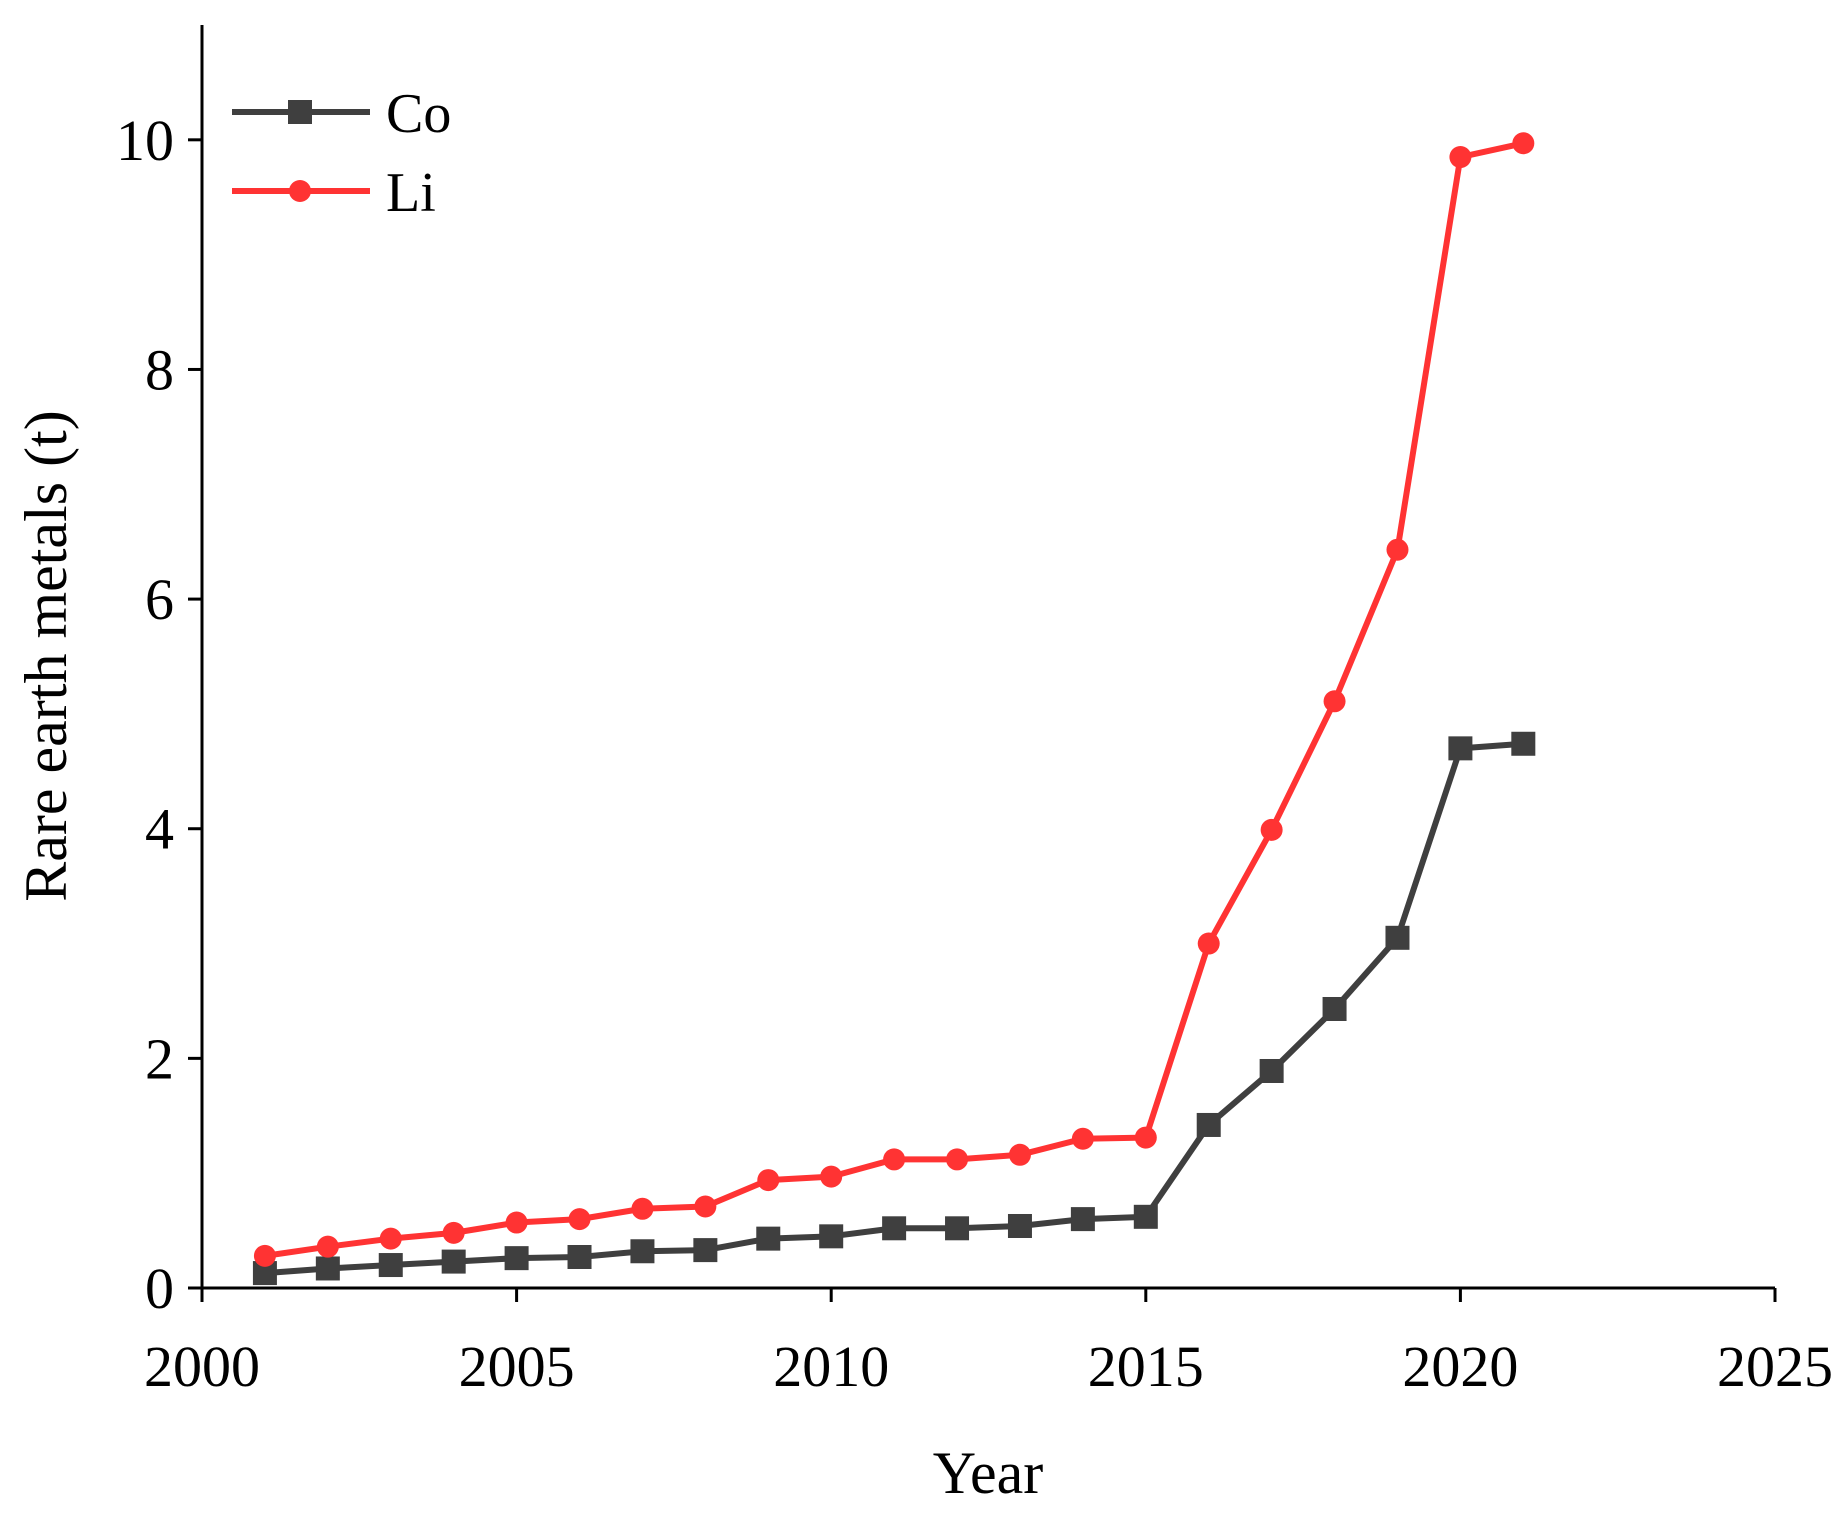 The height and width of the screenshot is (1513, 1846). I want to click on point-co-2001, so click(264, 1273).